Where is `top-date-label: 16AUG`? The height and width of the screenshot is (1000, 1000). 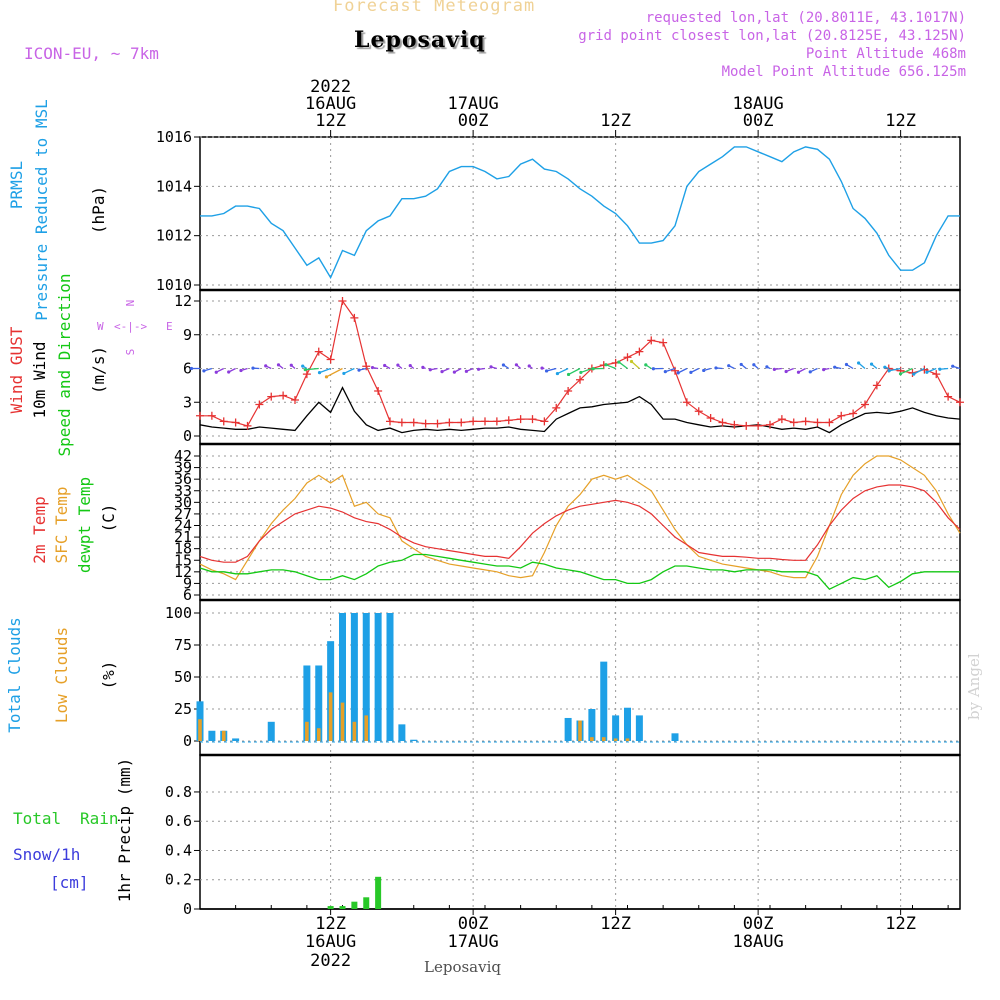 top-date-label: 16AUG is located at coordinates (330, 104).